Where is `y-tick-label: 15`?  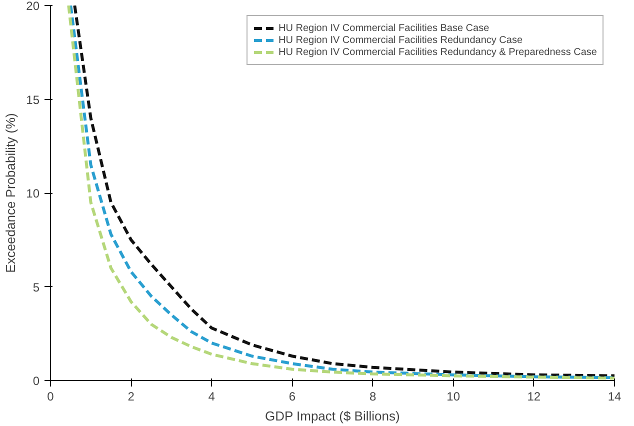
y-tick-label: 15 is located at coordinates (33, 99).